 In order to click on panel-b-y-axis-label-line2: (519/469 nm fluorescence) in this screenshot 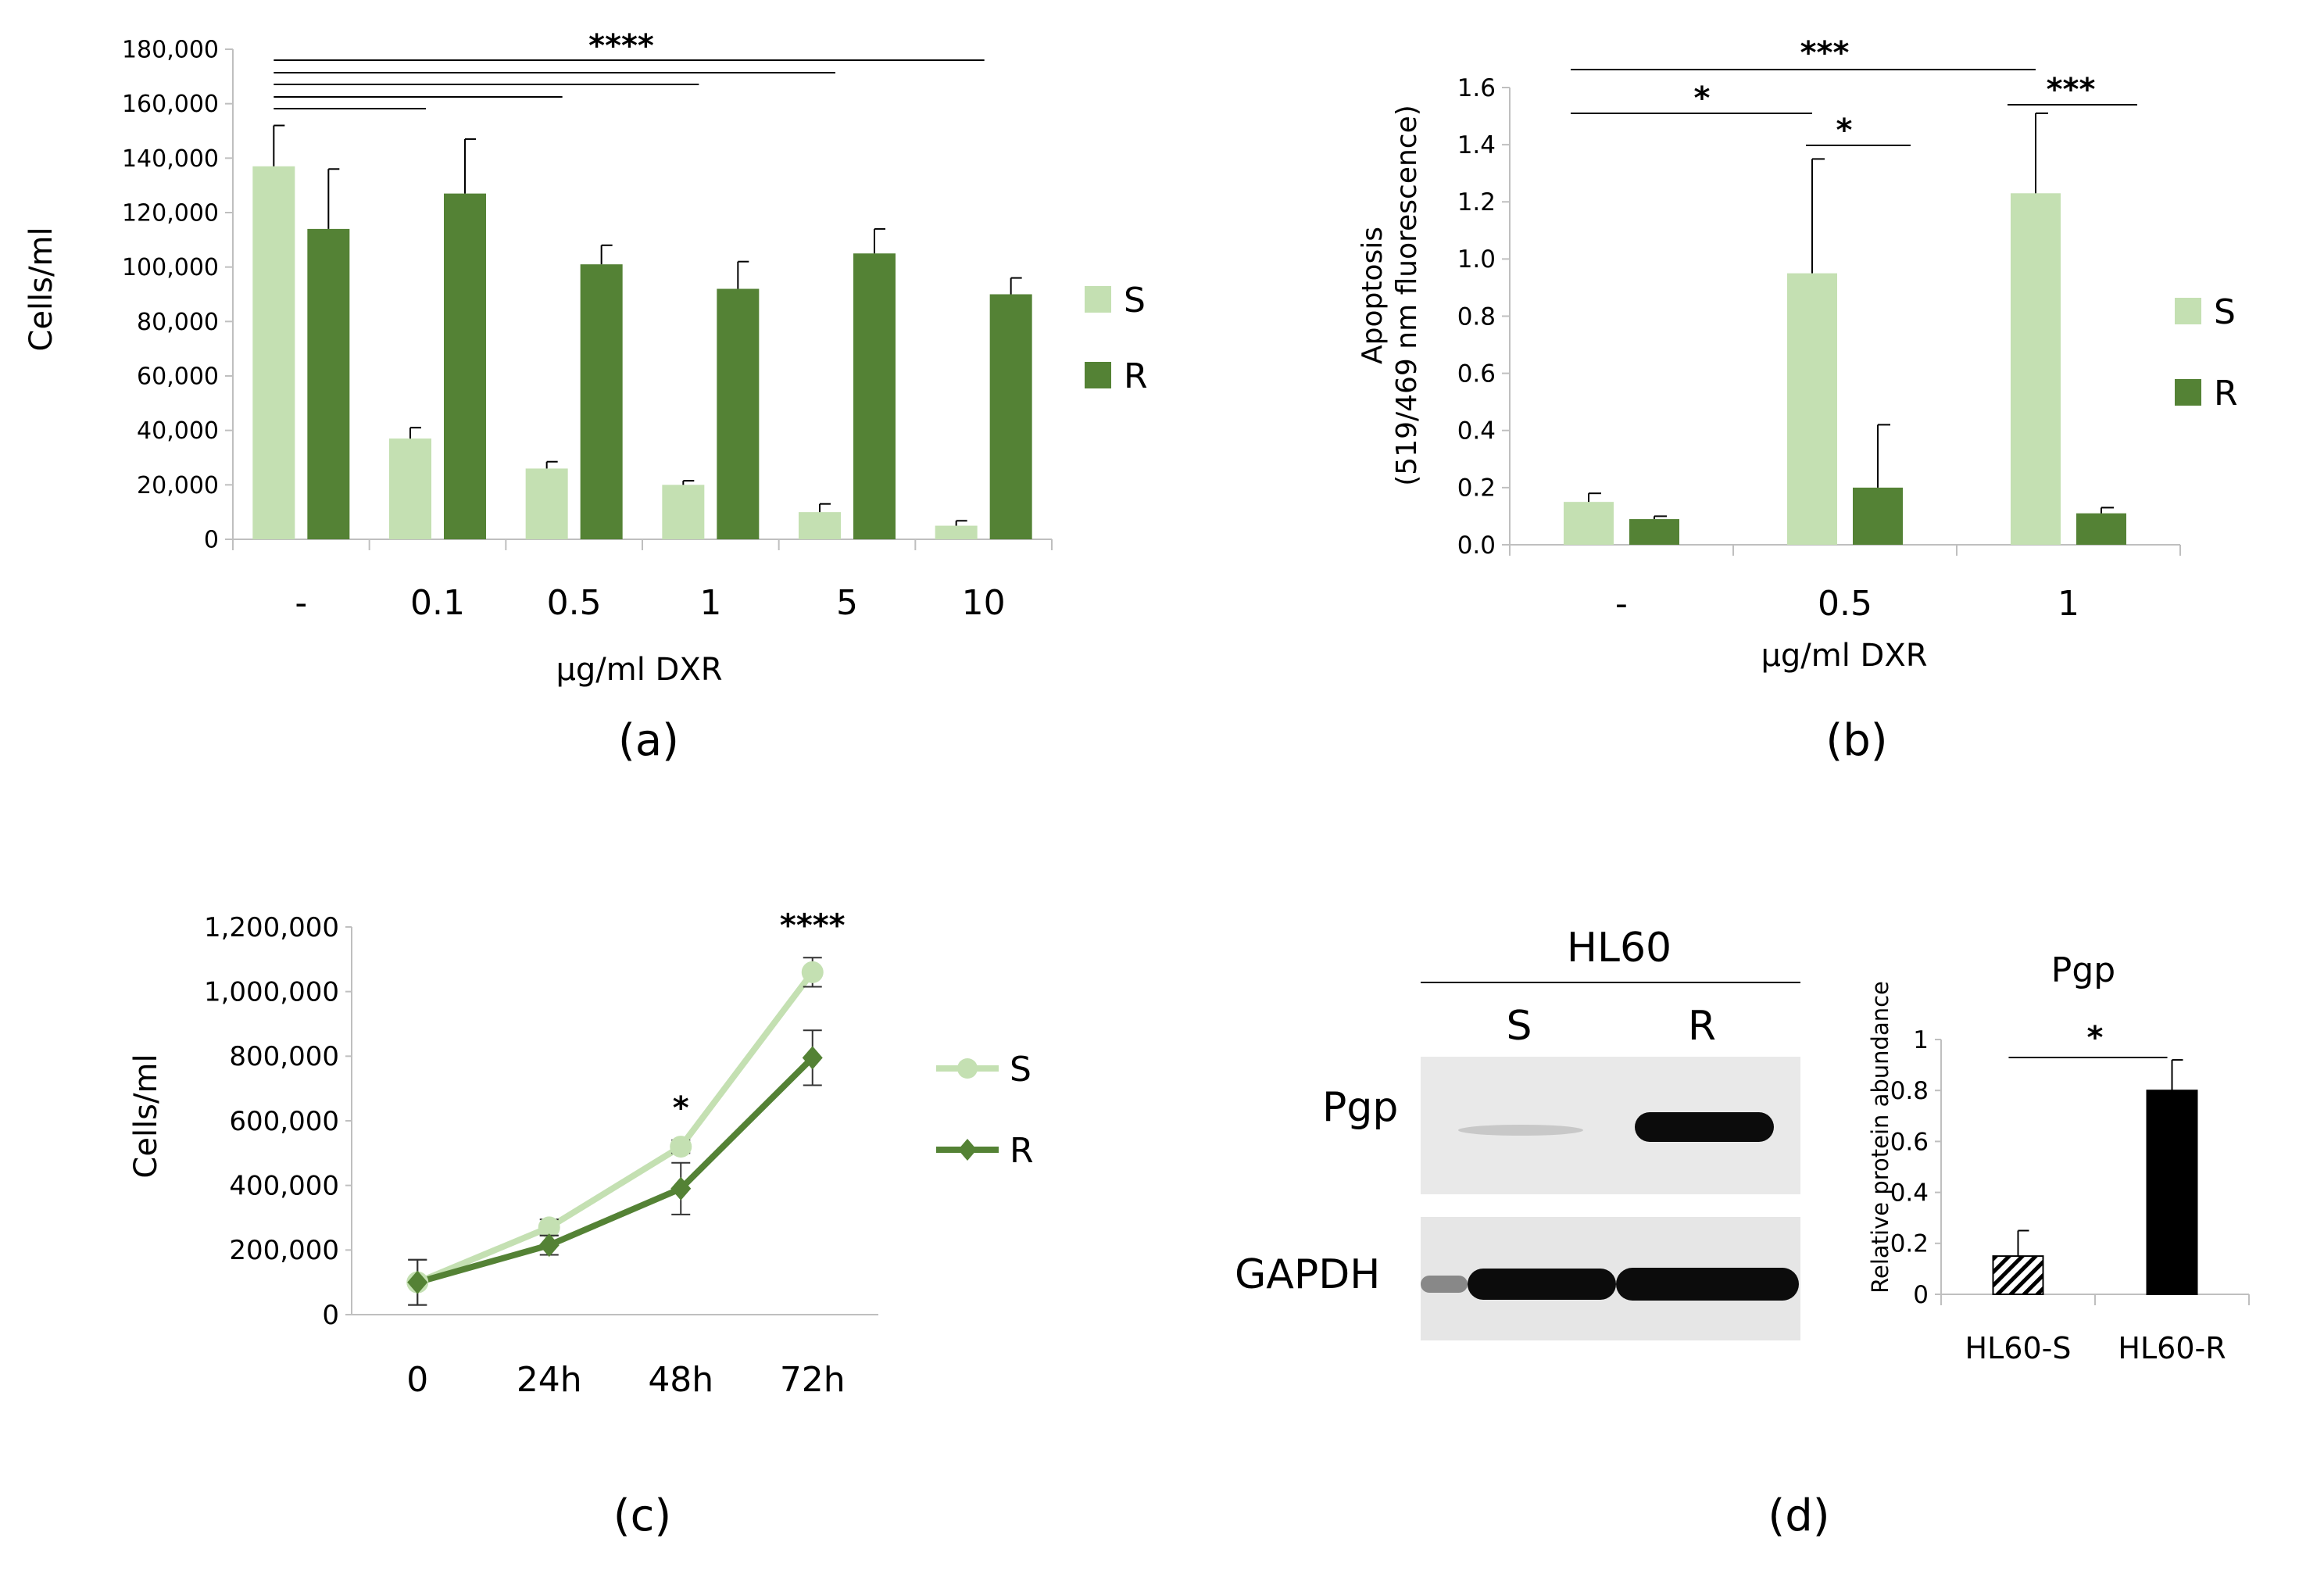, I will do `click(1407, 295)`.